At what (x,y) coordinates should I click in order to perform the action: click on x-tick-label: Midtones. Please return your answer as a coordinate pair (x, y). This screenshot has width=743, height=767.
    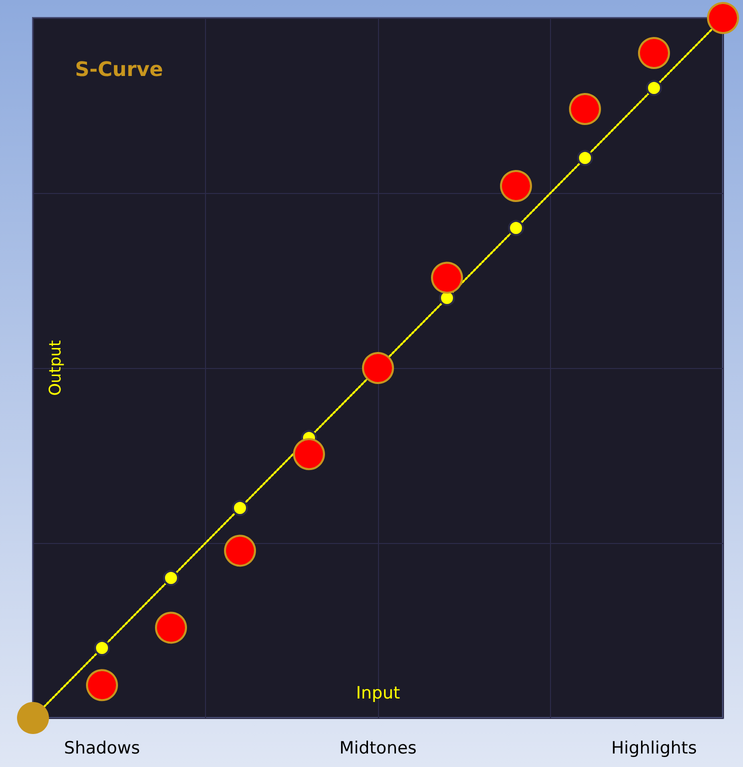
    Looking at the image, I should click on (378, 748).